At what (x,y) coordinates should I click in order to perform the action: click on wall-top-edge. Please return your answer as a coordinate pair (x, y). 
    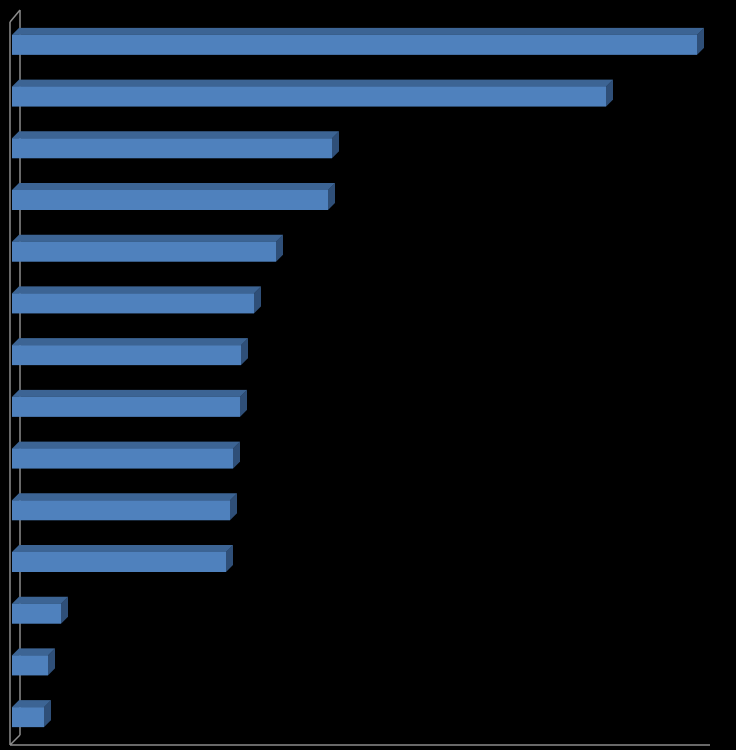
    Looking at the image, I should click on (15, 16).